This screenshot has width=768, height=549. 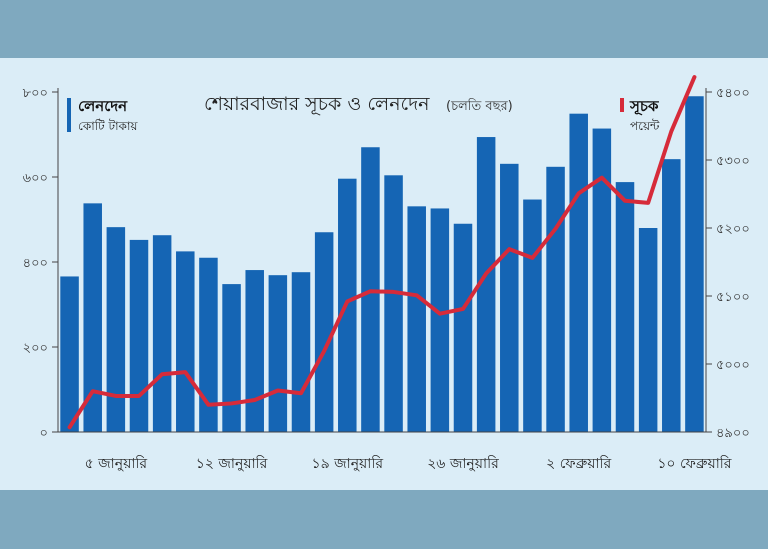 What do you see at coordinates (108, 126) in the screenshot?
I see `legend-unit-lendeen: কোটি টাকায়` at bounding box center [108, 126].